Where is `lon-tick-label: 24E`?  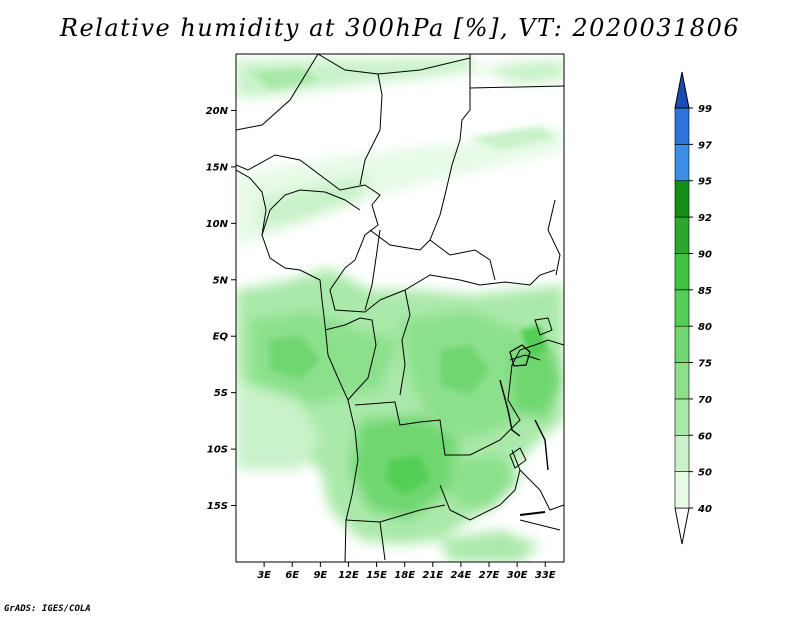
lon-tick-label: 24E is located at coordinates (461, 575).